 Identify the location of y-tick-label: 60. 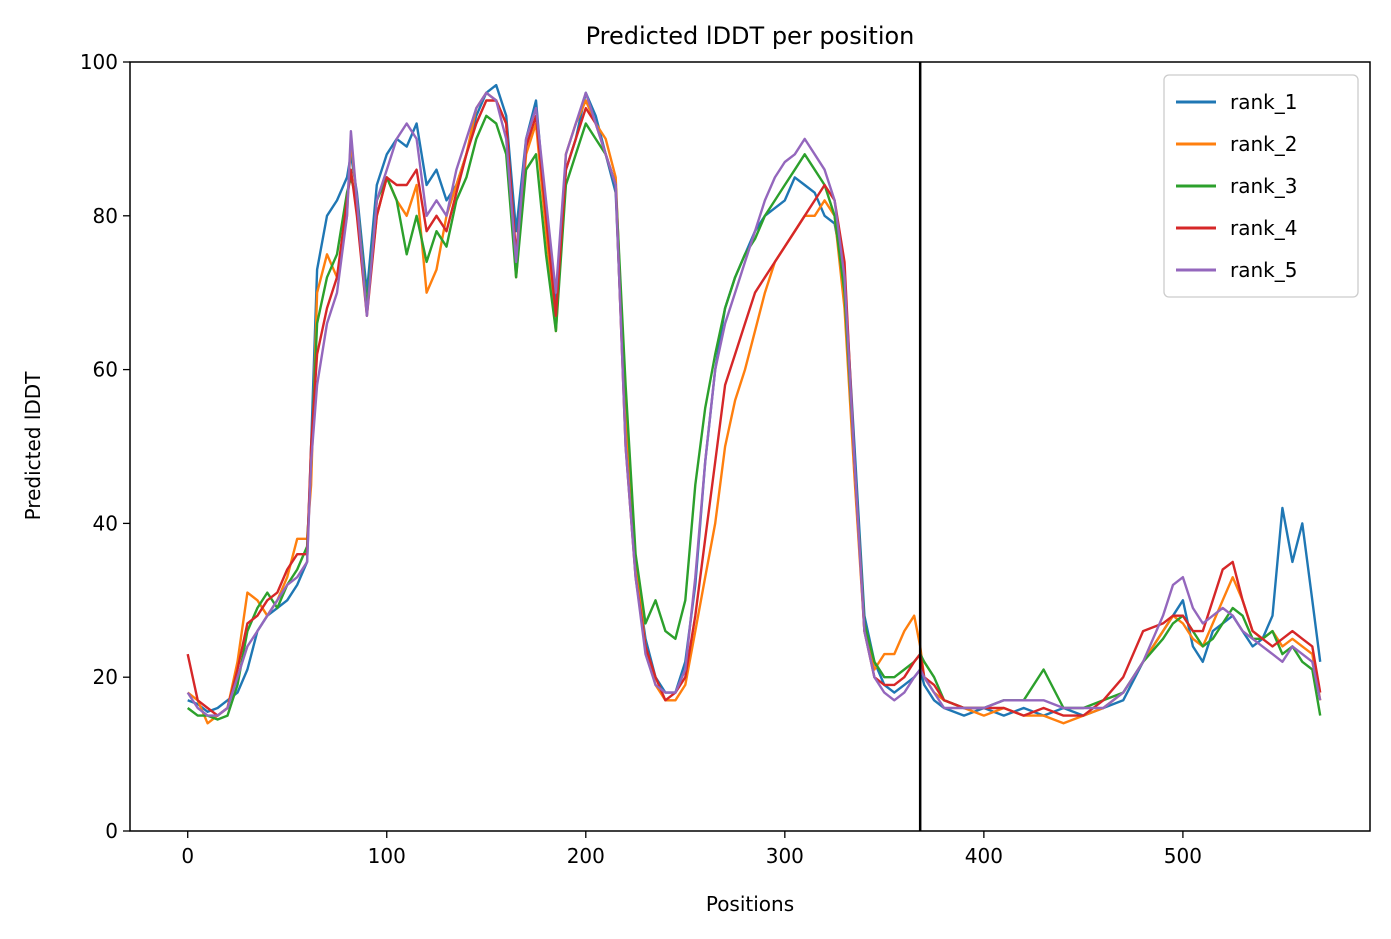
(105, 370).